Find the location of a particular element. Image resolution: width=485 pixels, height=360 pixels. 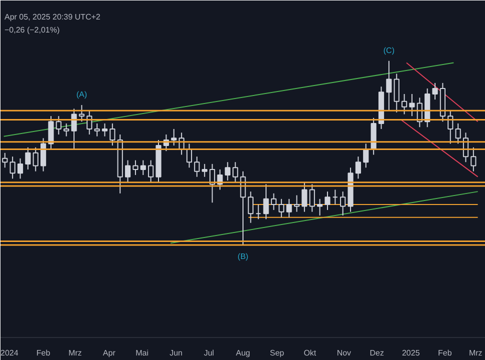

x-tick-label: Okt is located at coordinates (310, 353).